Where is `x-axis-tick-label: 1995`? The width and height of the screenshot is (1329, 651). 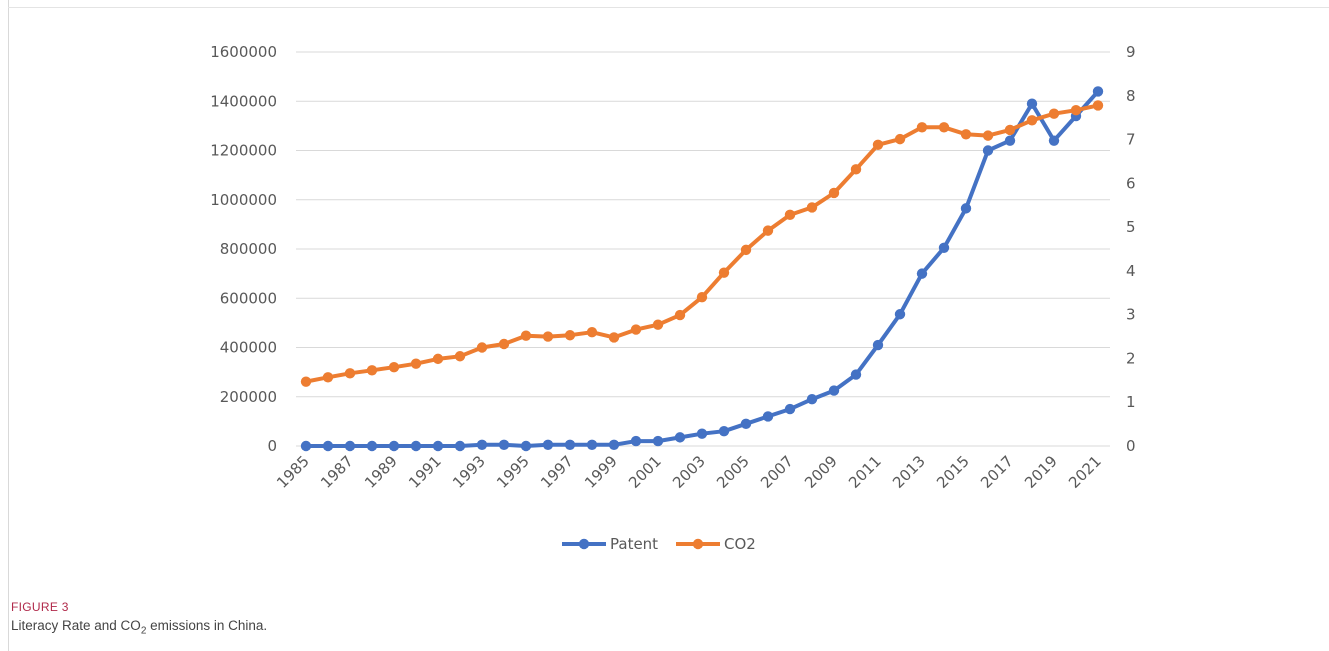
x-axis-tick-label: 1995 is located at coordinates (513, 472).